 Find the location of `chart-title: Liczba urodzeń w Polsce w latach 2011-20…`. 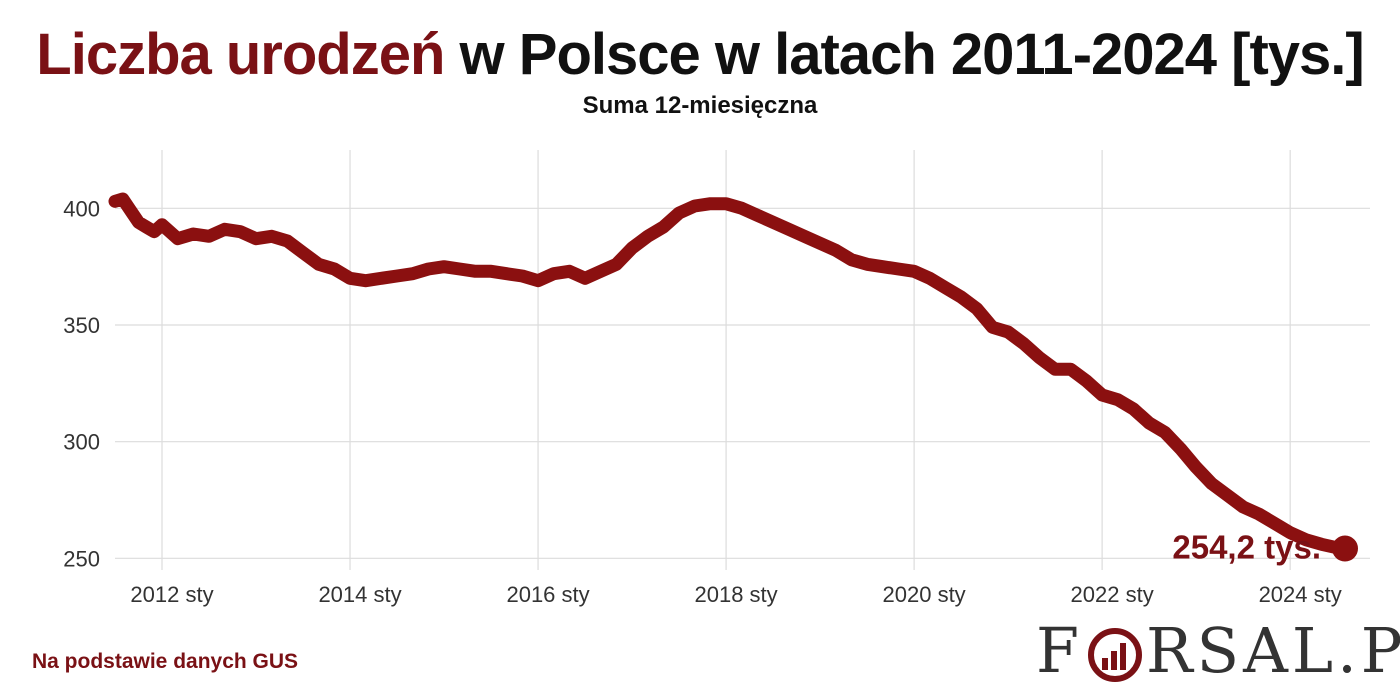

chart-title: Liczba urodzeń w Polsce w latach 2011-20… is located at coordinates (700, 55).